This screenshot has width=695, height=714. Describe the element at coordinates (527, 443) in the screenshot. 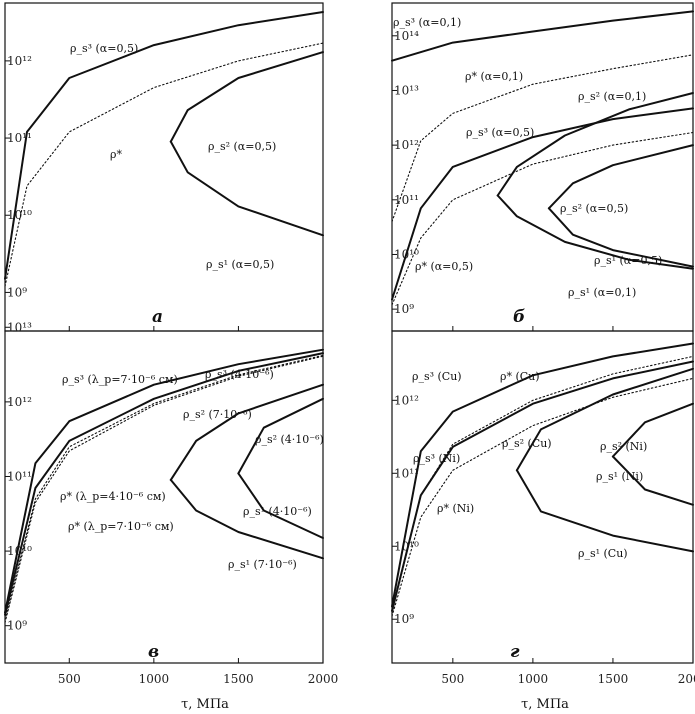

I see `series-label: ρ_s² (Cu)` at that location.